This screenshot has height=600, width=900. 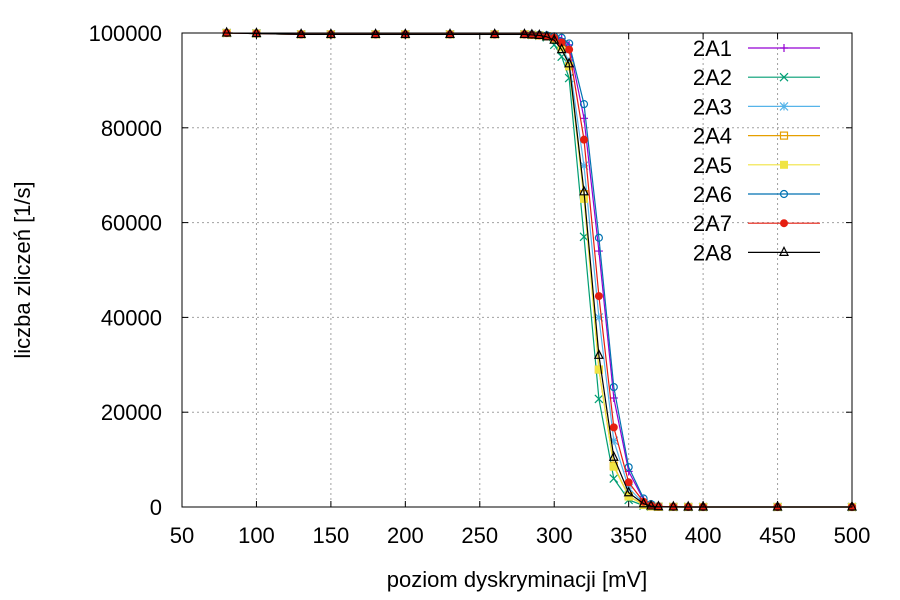 I want to click on legend-item-2a7: 2A7, so click(x=756, y=223).